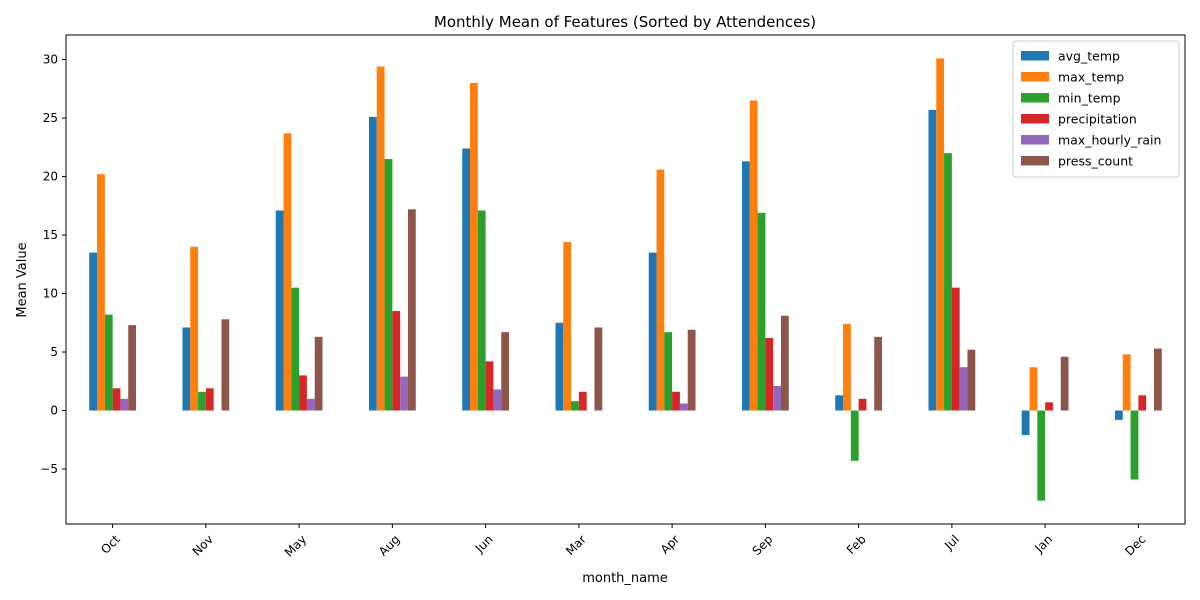  Describe the element at coordinates (670, 544) in the screenshot. I see `x-tick-label: Apr` at that location.